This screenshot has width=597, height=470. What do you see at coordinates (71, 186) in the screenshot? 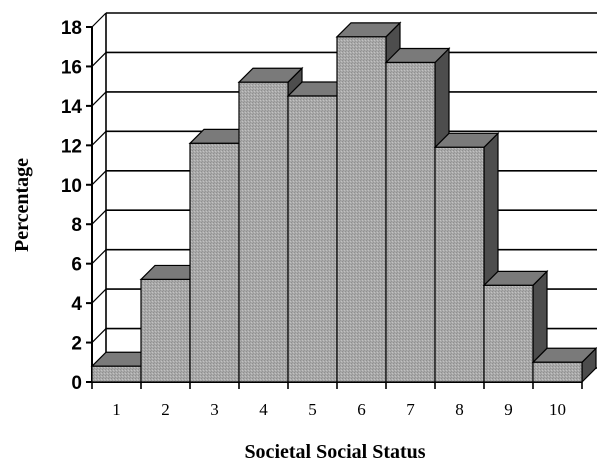
I see `y-tick-label-10: 10` at bounding box center [71, 186].